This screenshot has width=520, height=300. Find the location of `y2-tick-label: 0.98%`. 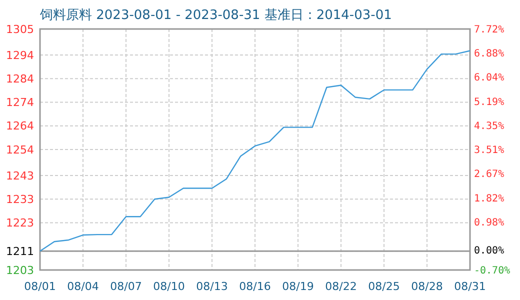

y2-tick-label: 0.98% is located at coordinates (489, 222).